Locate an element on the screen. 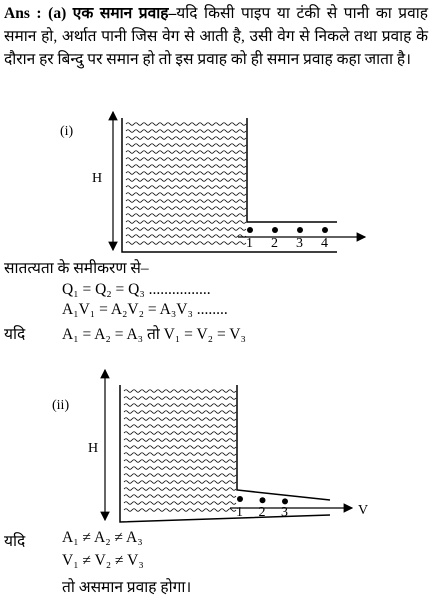 Image resolution: width=435 pixels, height=606 pixels. figure-label: (ii) is located at coordinates (60, 405).